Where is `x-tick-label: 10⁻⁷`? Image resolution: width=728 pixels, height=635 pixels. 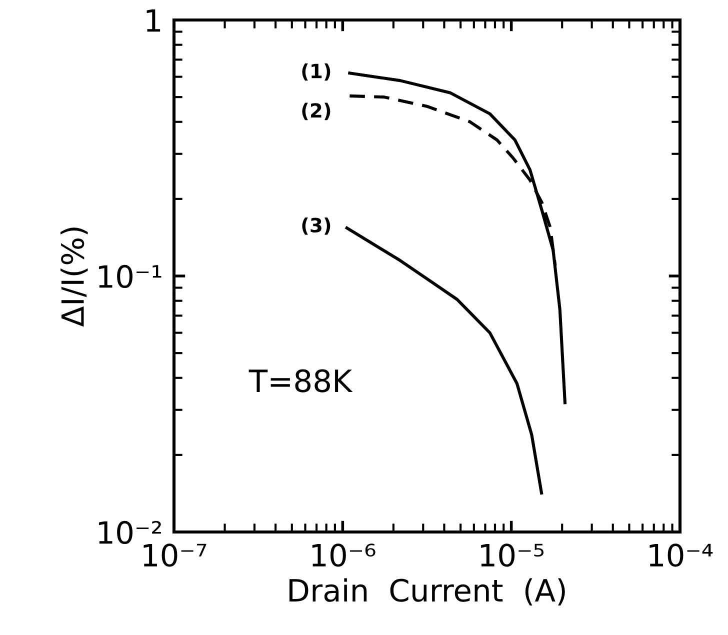
x-tick-label: 10⁻⁷ is located at coordinates (175, 555).